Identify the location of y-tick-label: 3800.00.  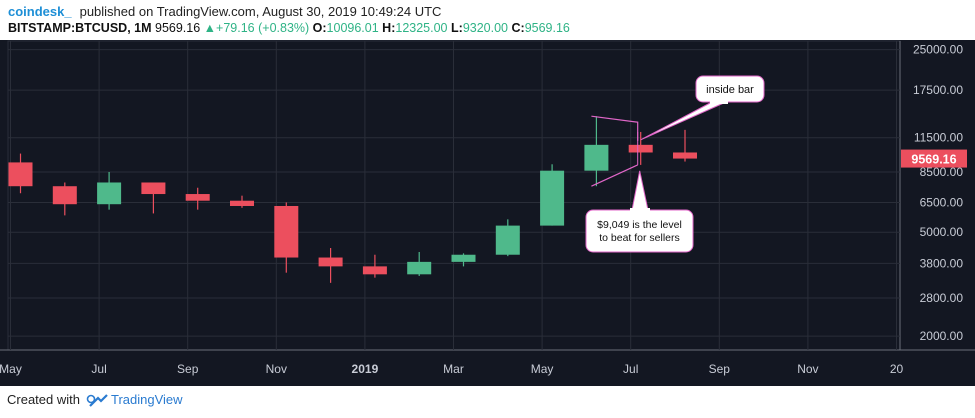
(942, 263).